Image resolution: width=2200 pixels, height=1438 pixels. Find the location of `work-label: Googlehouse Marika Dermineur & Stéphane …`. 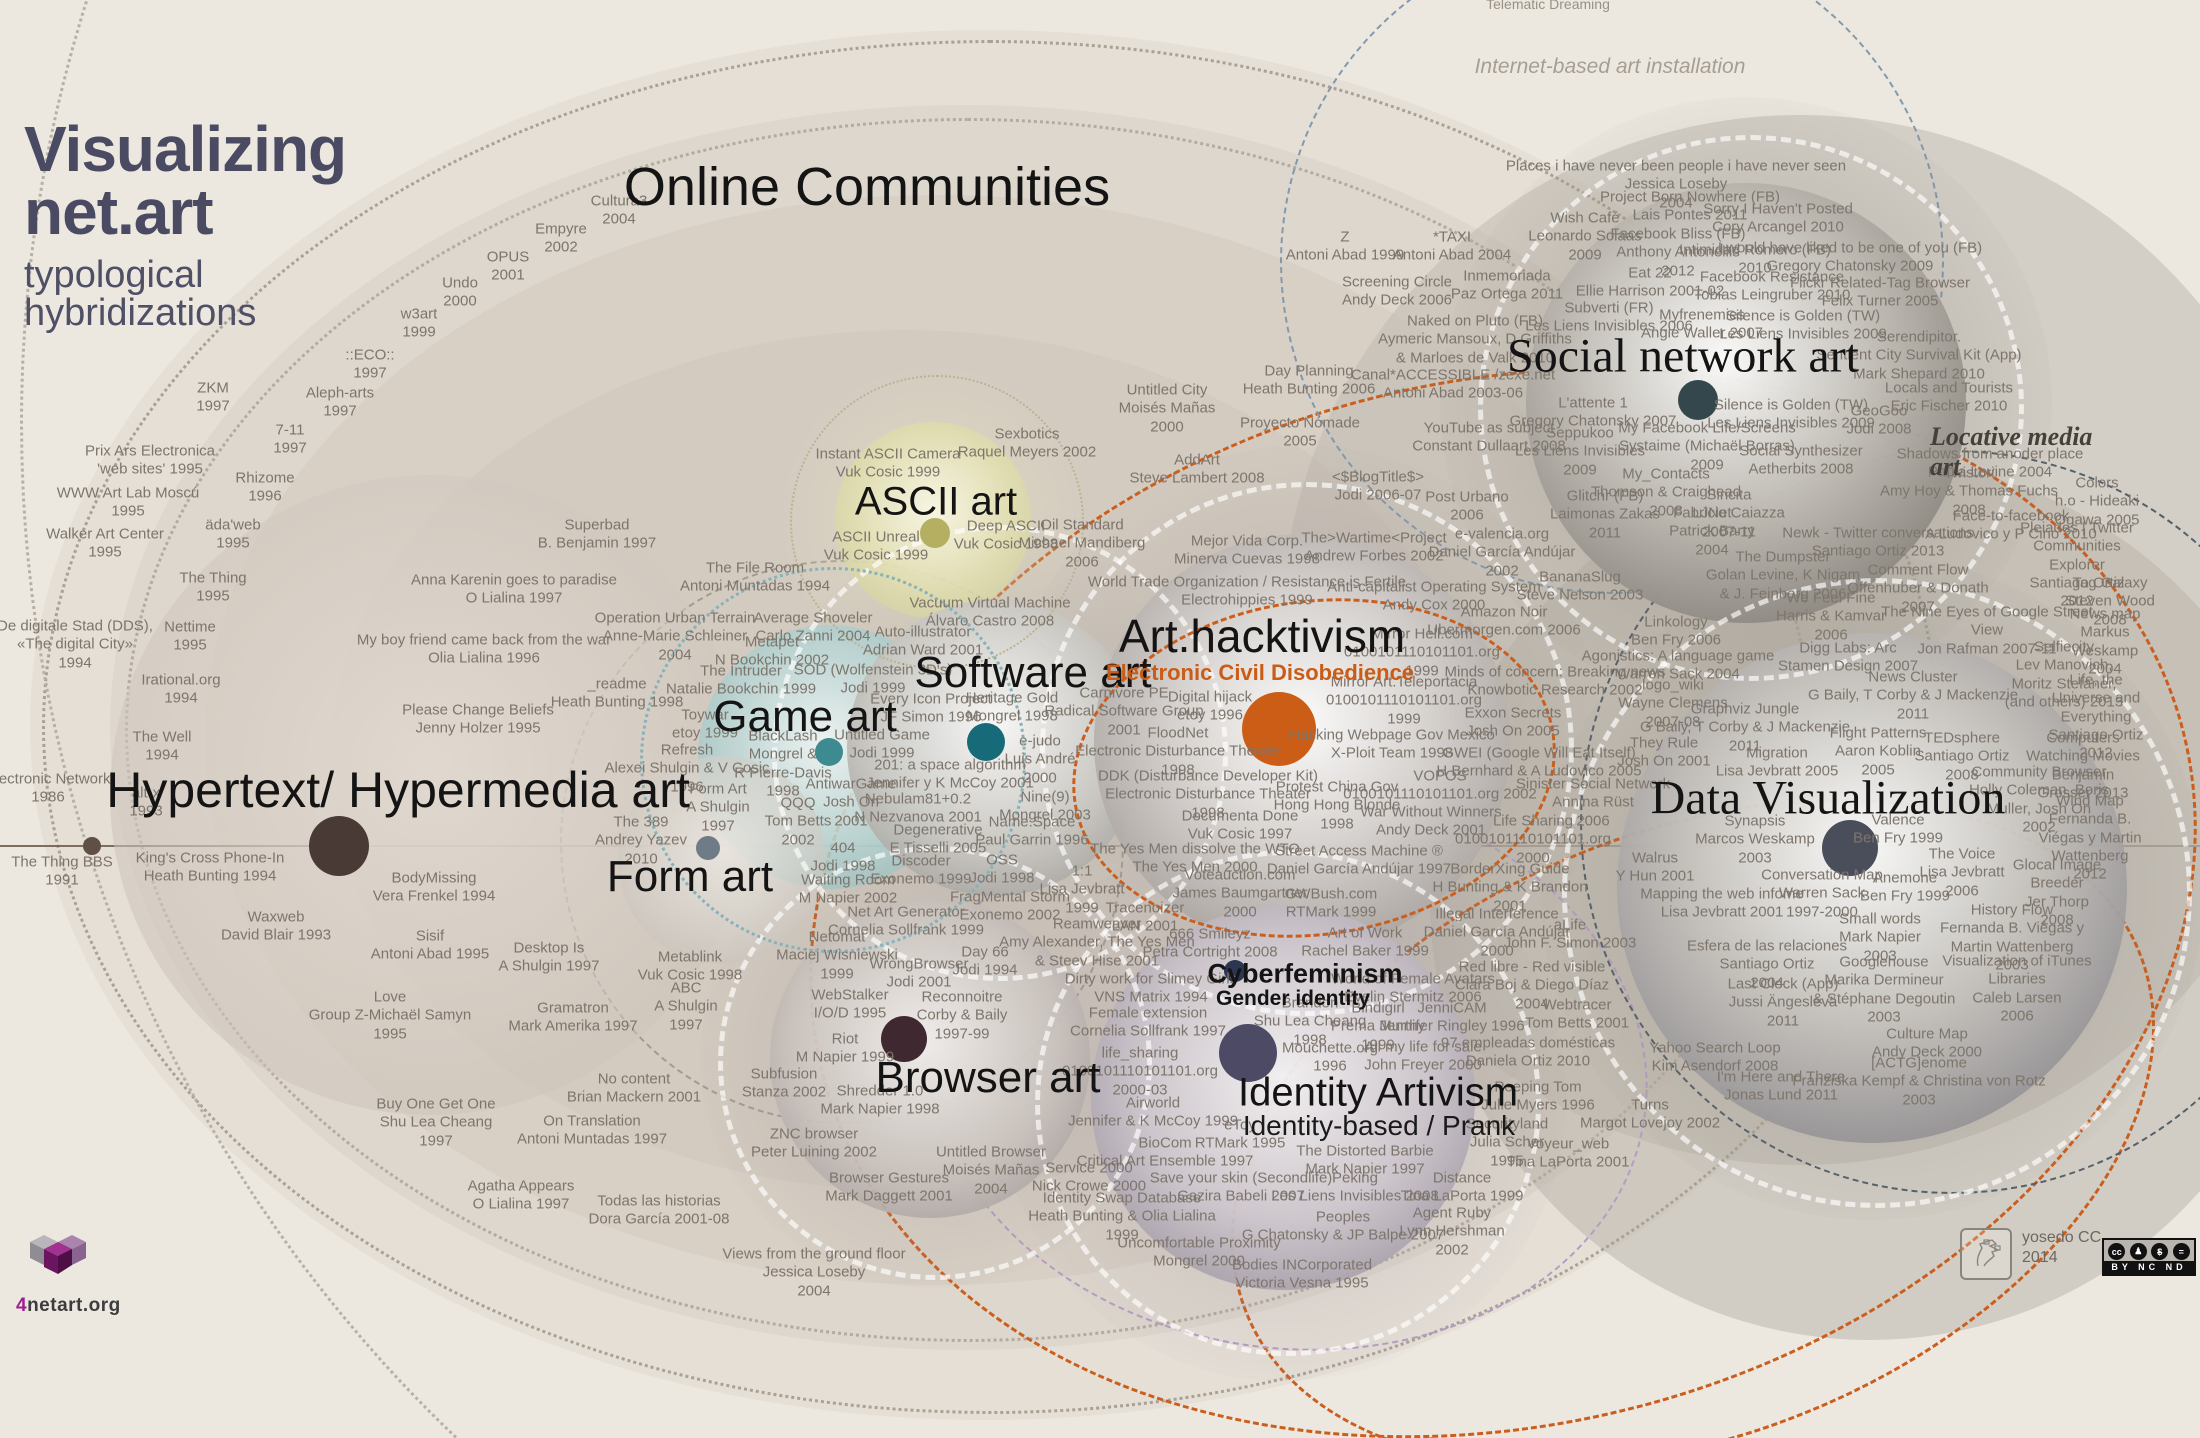

work-label: Googlehouse Marika Dermineur & Stéphane … is located at coordinates (1884, 989).